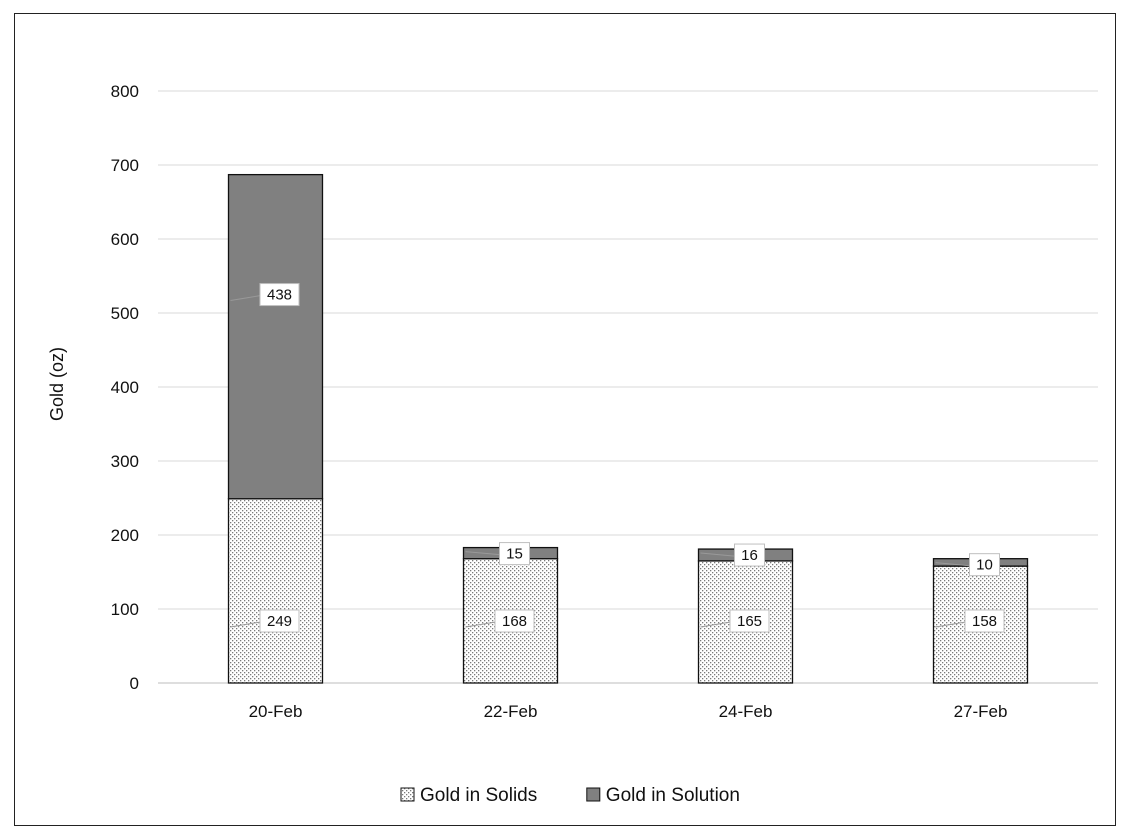 The image size is (1130, 840). What do you see at coordinates (628, 711) in the screenshot?
I see `x-axis-ticks: 20-Feb 22-Feb 24-Feb 27-Feb` at bounding box center [628, 711].